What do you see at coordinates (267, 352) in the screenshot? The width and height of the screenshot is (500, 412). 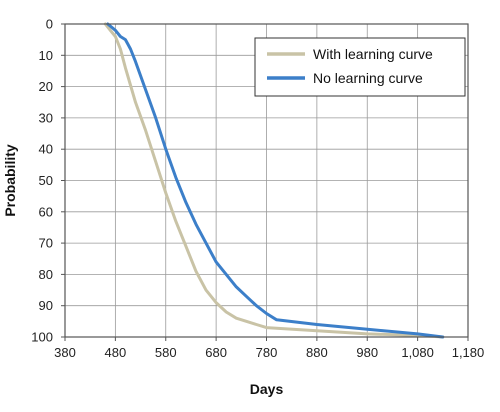 I see `x-tick-label: 780` at bounding box center [267, 352].